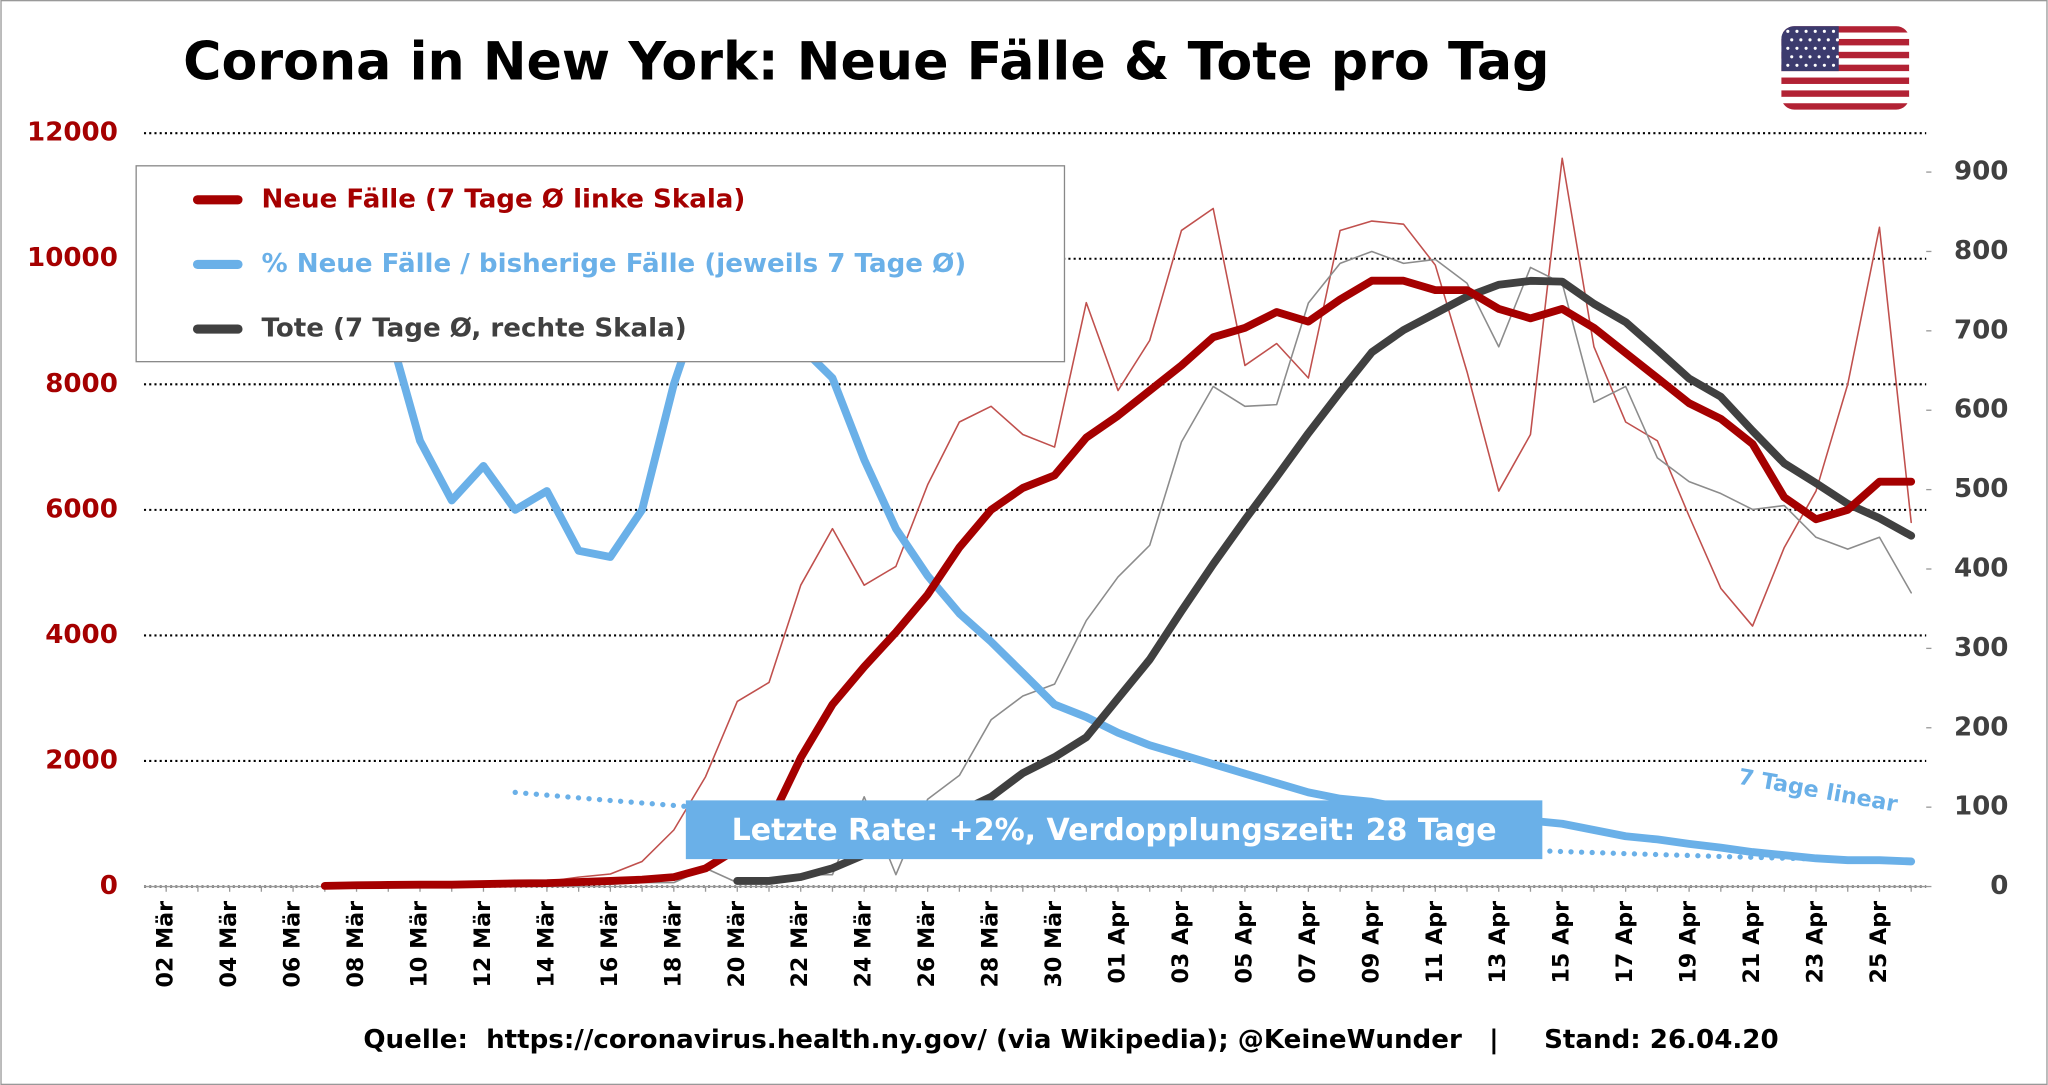 Image resolution: width=2048 pixels, height=1085 pixels. Describe the element at coordinates (1562, 942) in the screenshot. I see `x-tick-label: 15 Apr` at that location.